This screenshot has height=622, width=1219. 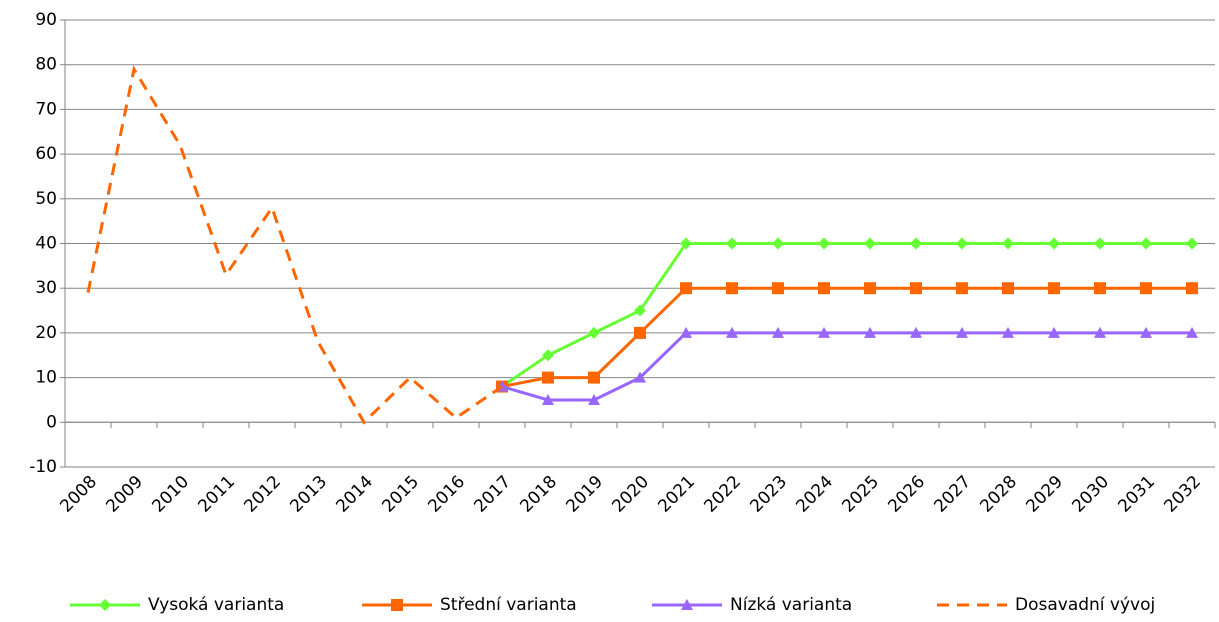 What do you see at coordinates (46, 109) in the screenshot?
I see `y-tick-label: 70` at bounding box center [46, 109].